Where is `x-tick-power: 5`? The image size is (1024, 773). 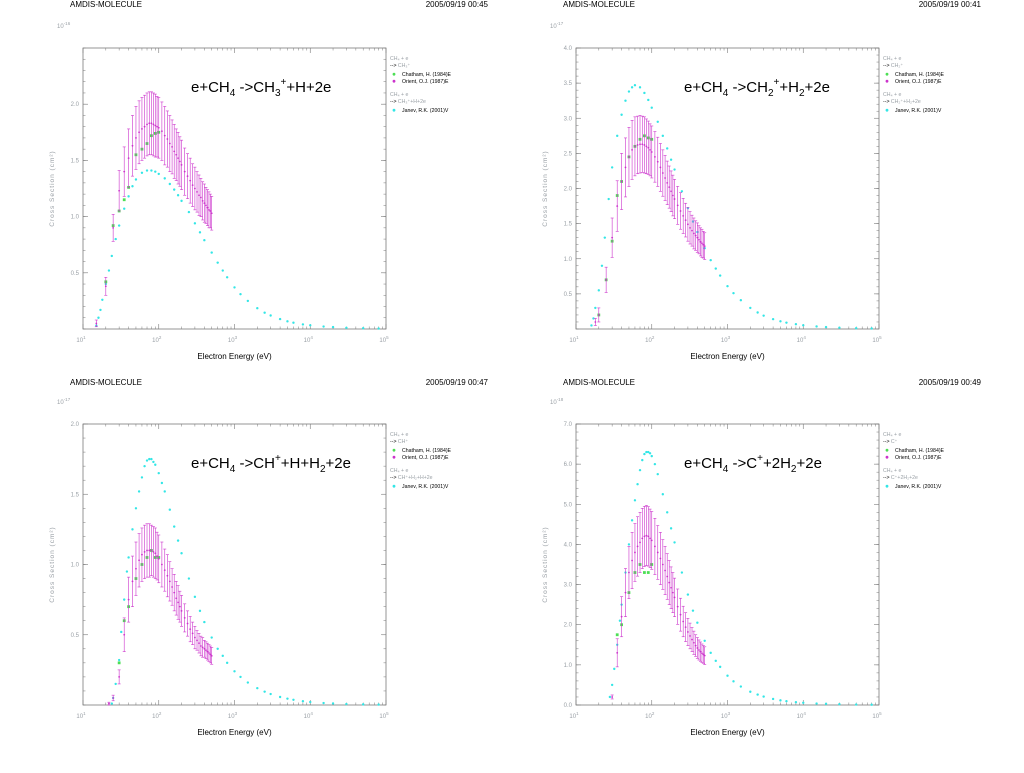 x-tick-power: 5 is located at coordinates (387, 713).